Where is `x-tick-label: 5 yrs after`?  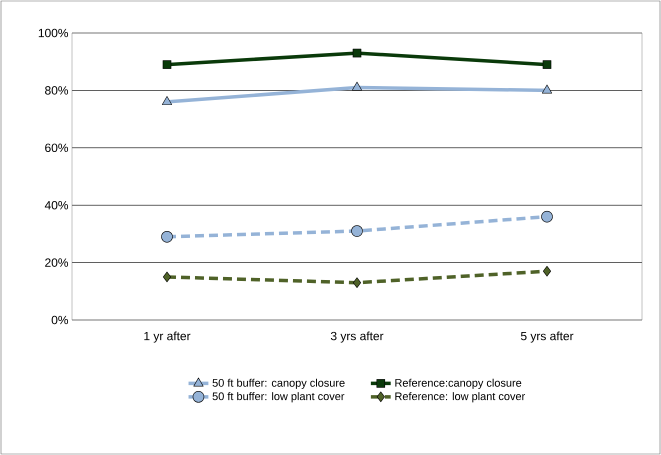 x-tick-label: 5 yrs after is located at coordinates (547, 337).